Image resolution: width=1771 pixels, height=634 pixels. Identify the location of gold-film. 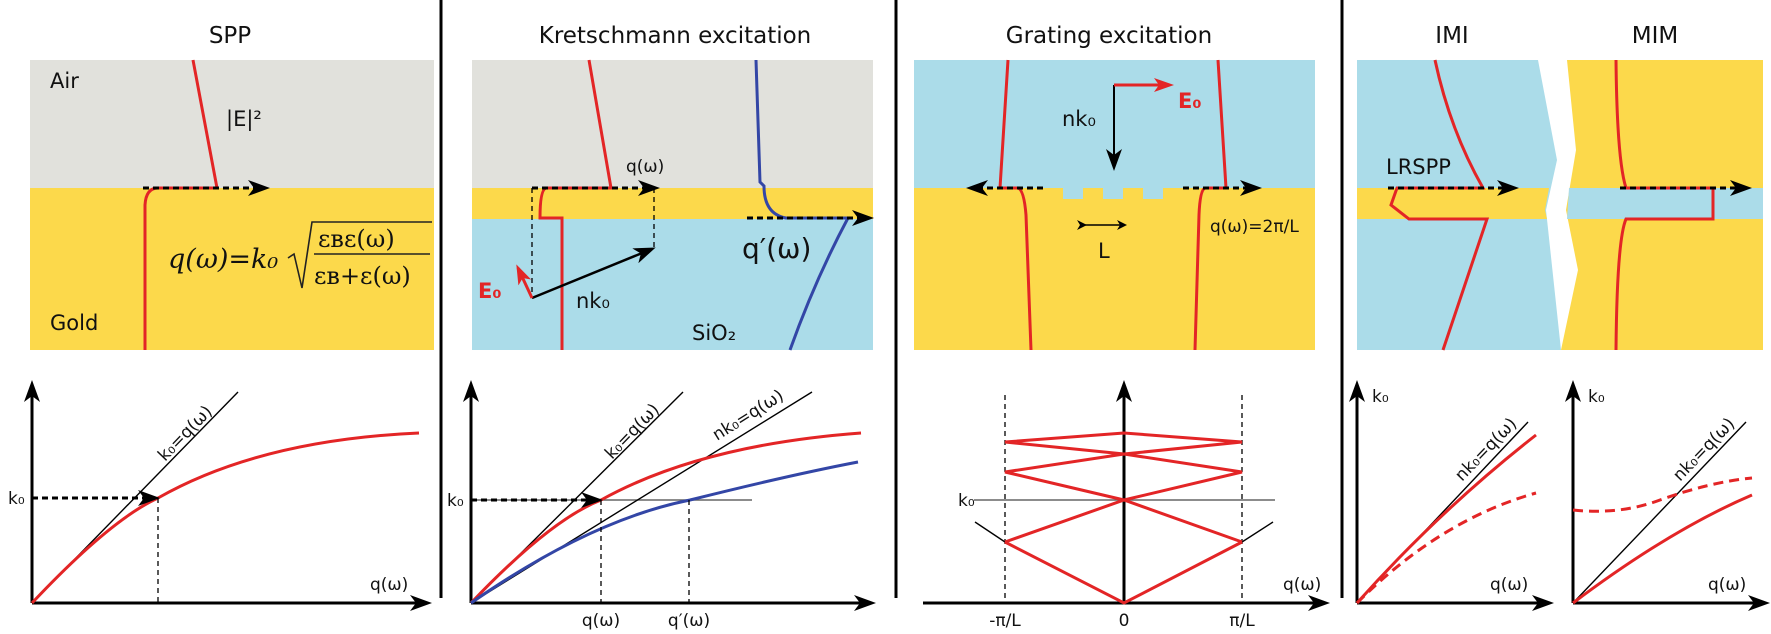
(1453, 203).